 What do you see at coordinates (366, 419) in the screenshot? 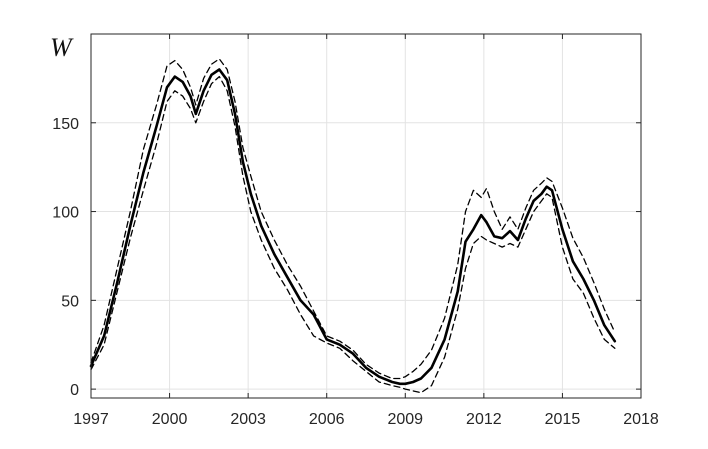
I see `x-tick-labels: 1997 2000 2003 2006 2009 2012 2015 2018` at bounding box center [366, 419].